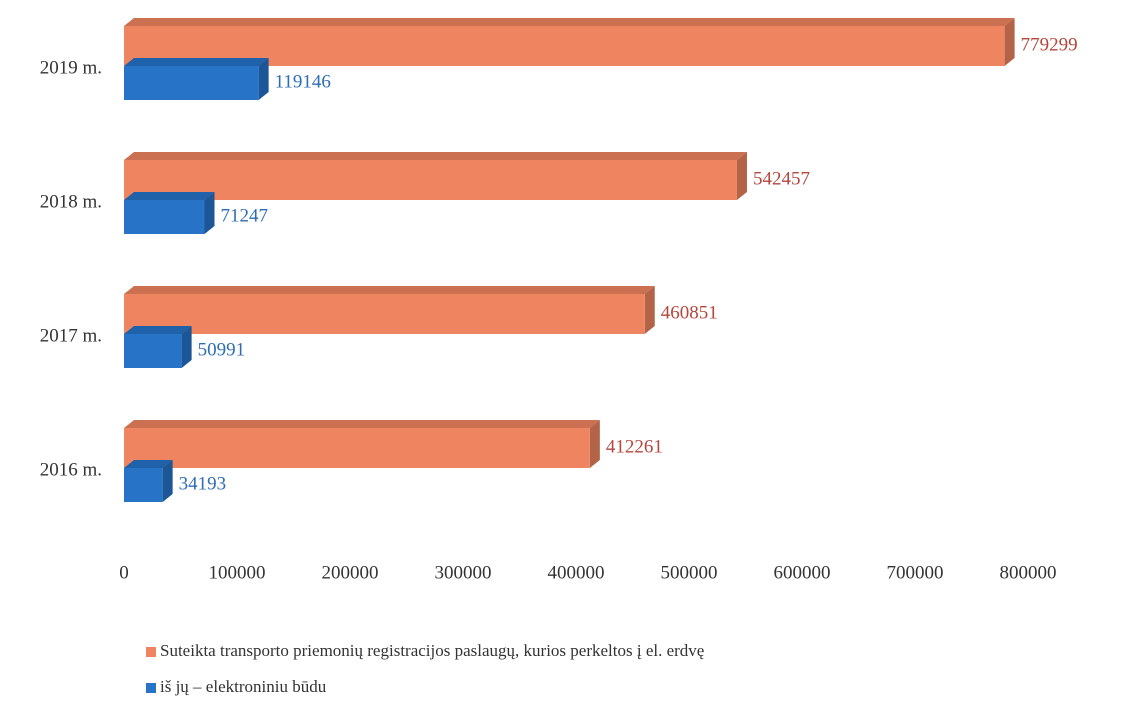 The image size is (1136, 708). I want to click on x-tick-label: 0, so click(124, 572).